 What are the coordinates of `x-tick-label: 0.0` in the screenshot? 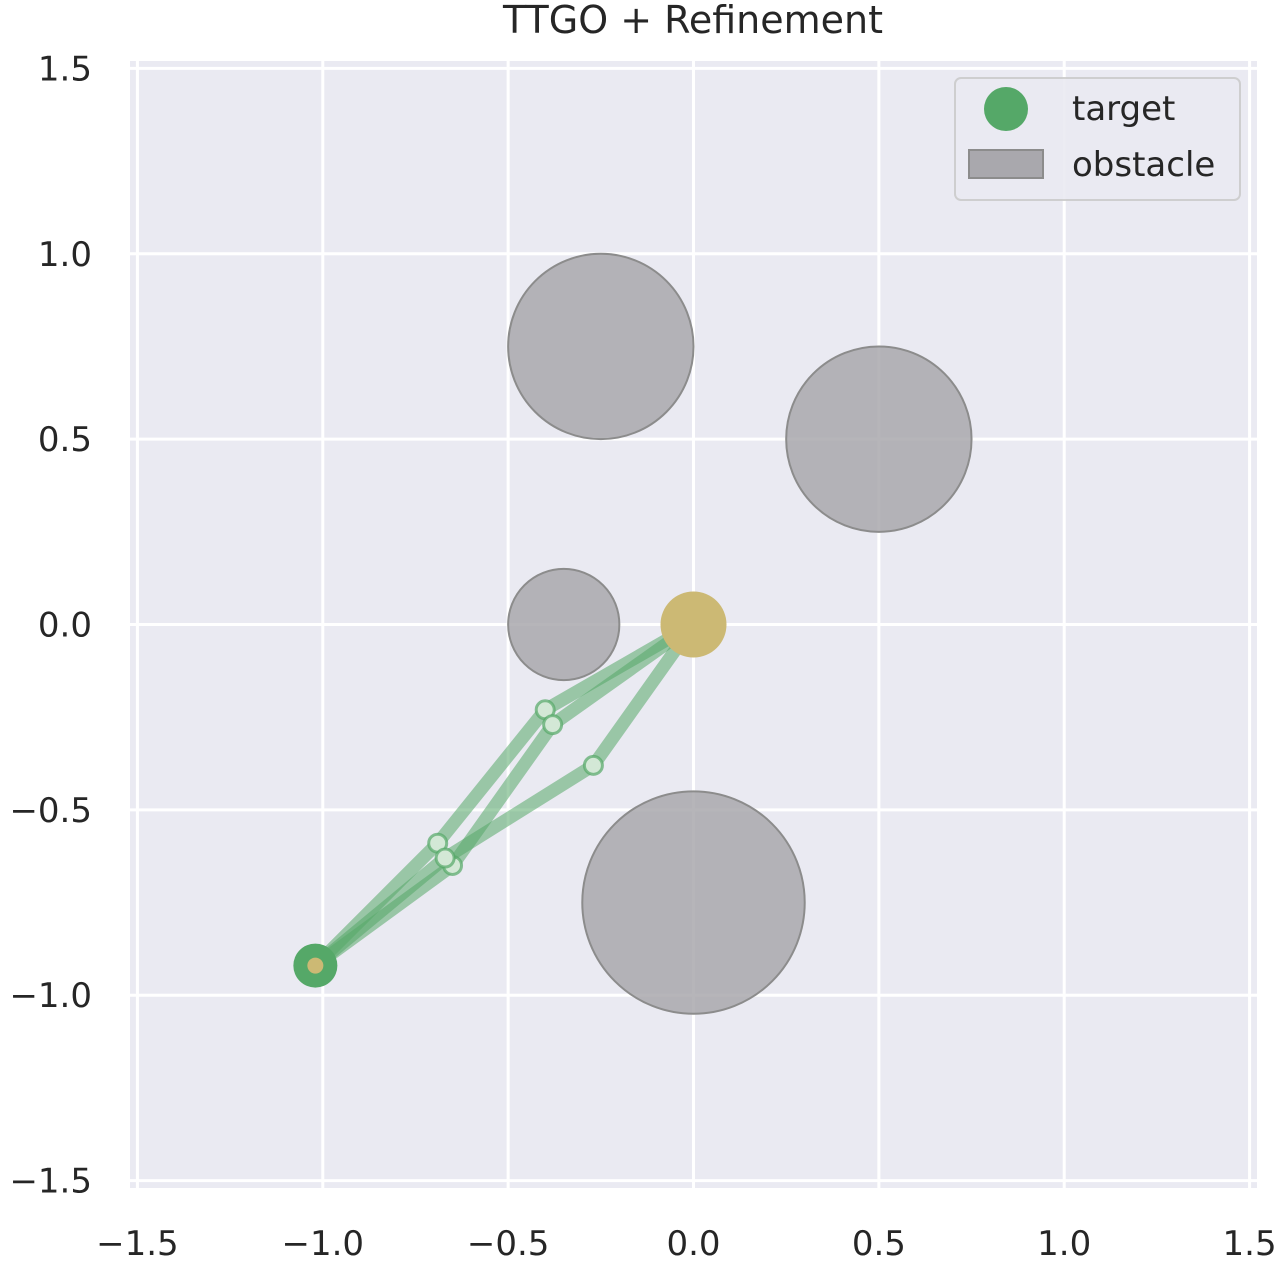 It's located at (693, 1244).